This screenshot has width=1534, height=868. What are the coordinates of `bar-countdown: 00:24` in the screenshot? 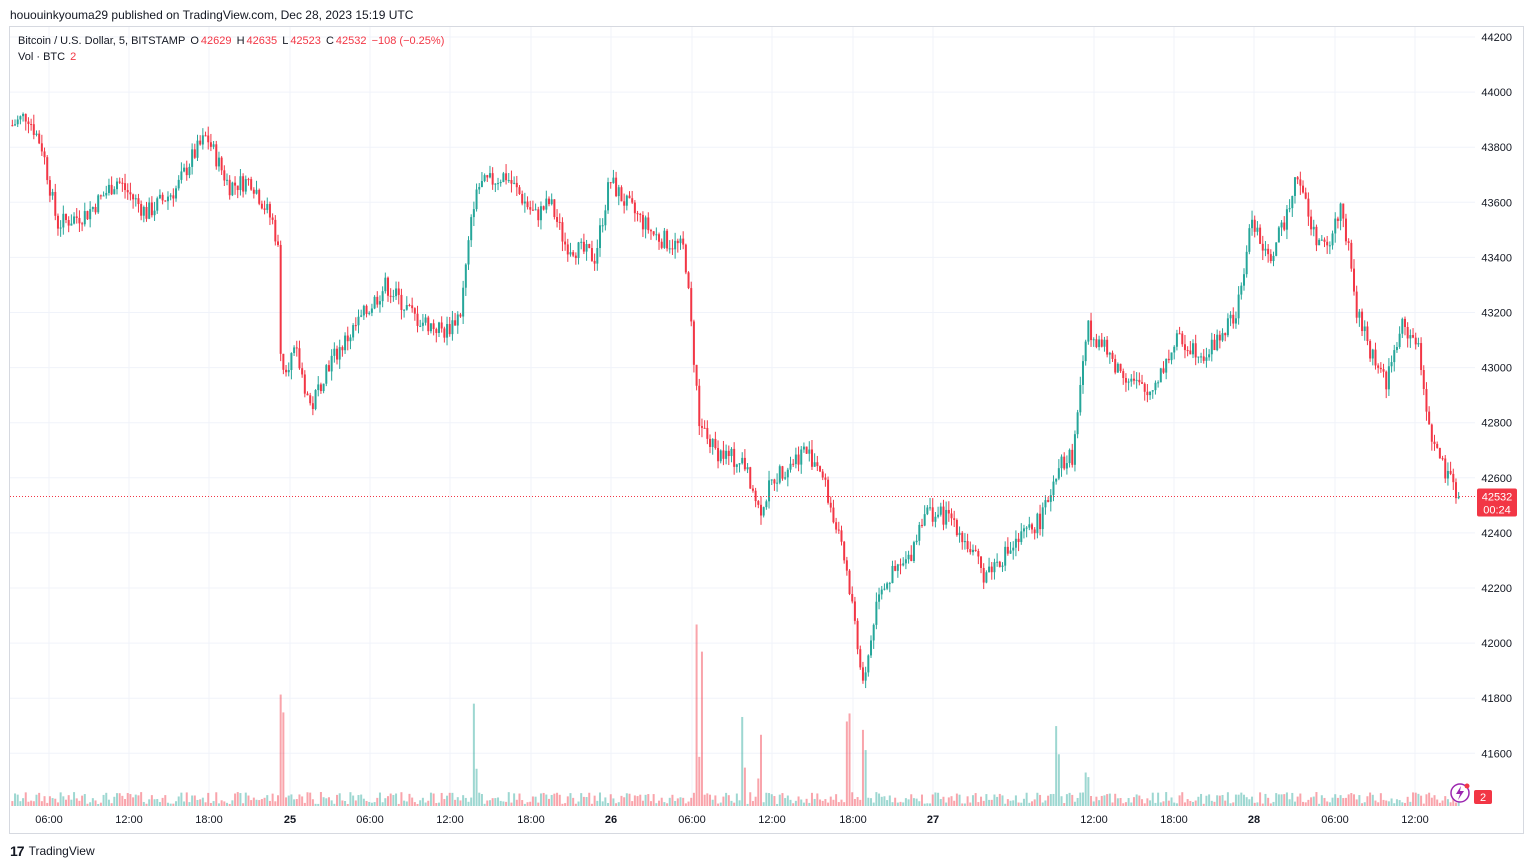 It's located at (1497, 511).